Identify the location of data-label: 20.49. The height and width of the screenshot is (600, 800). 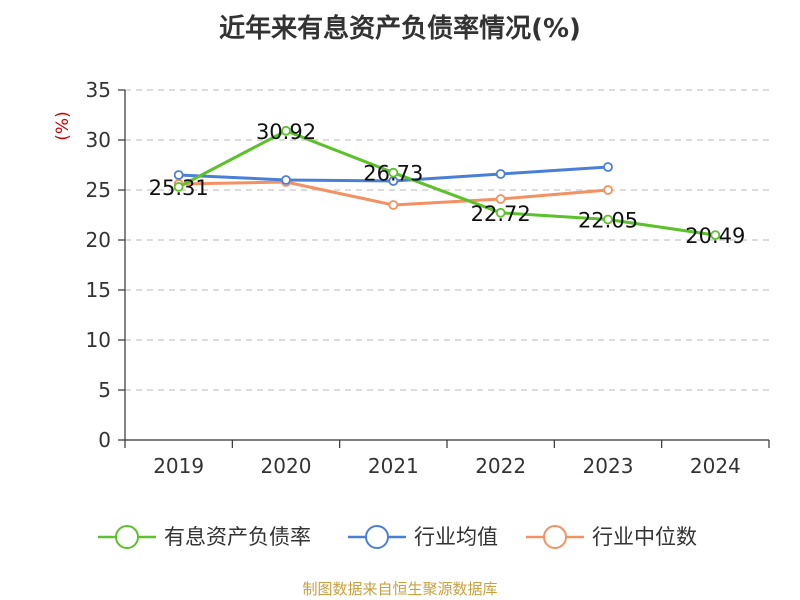
(715, 236).